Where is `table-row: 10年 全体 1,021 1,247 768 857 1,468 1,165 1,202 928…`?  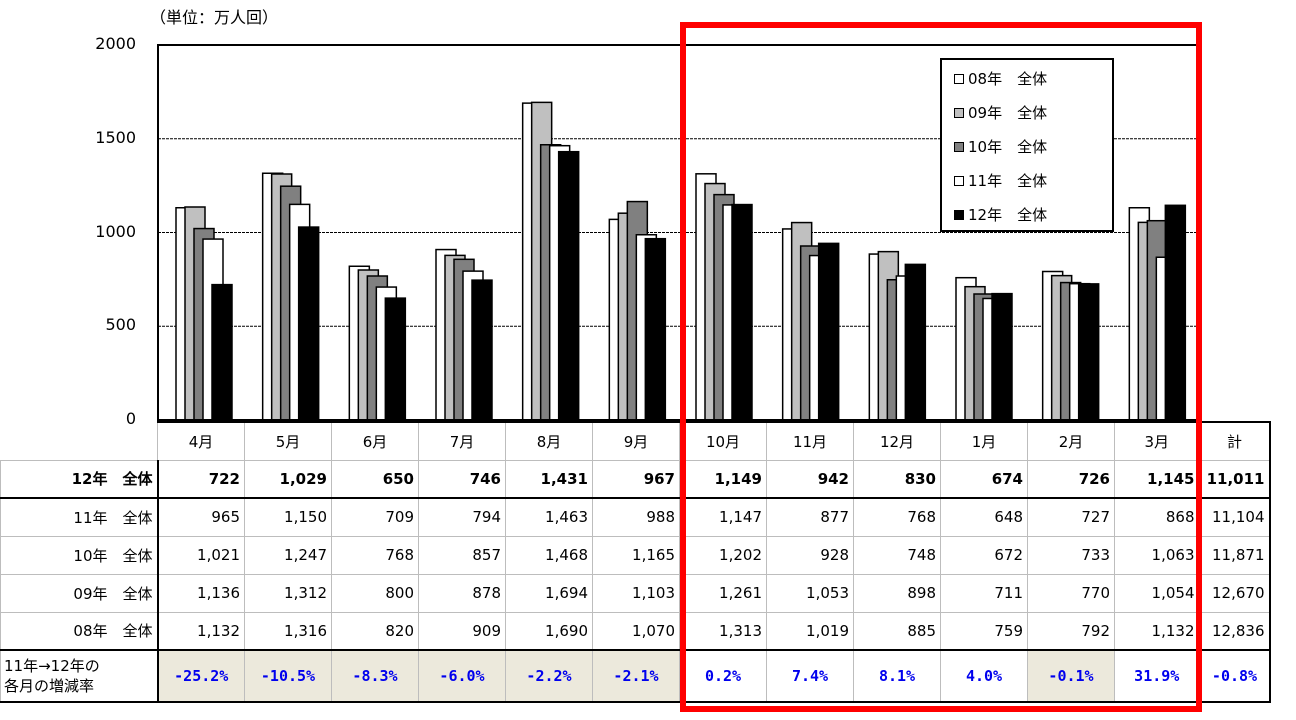
table-row: 10年 全体 1,021 1,247 768 857 1,468 1,165 1,202 928… is located at coordinates (635, 555).